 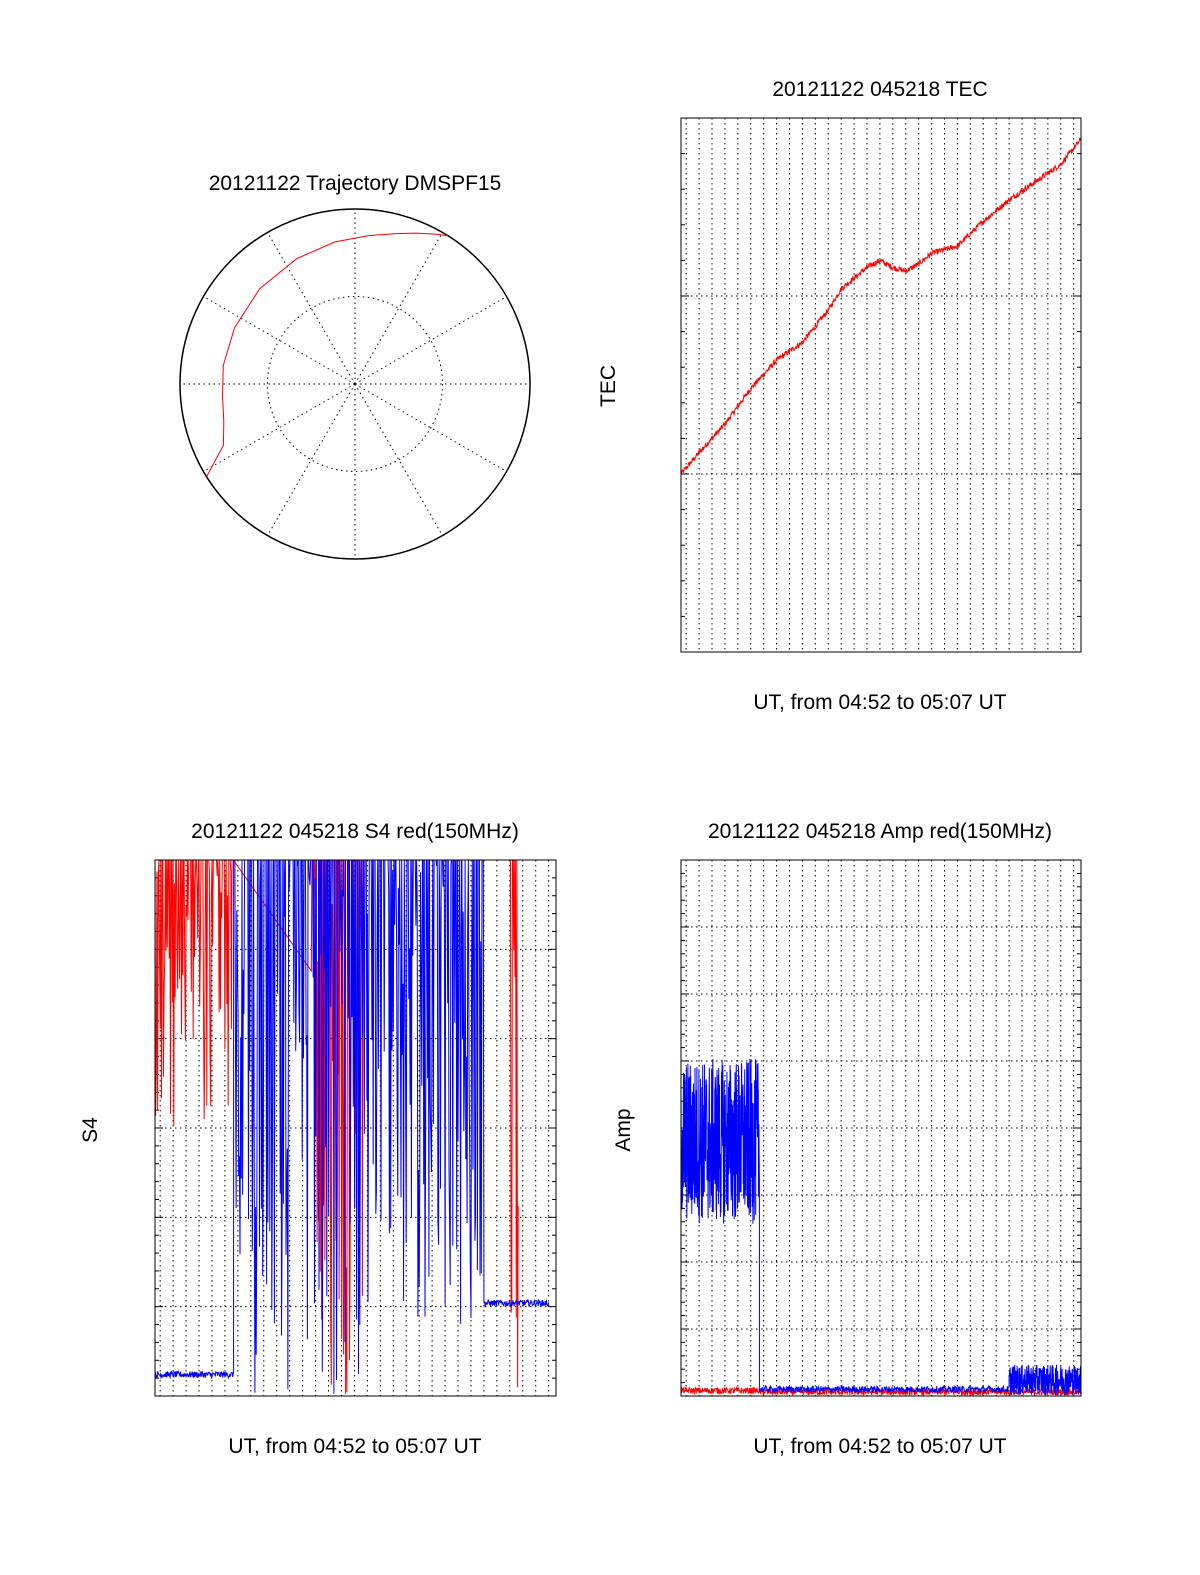 What do you see at coordinates (623, 1129) in the screenshot?
I see `amp-ylabel: Amp` at bounding box center [623, 1129].